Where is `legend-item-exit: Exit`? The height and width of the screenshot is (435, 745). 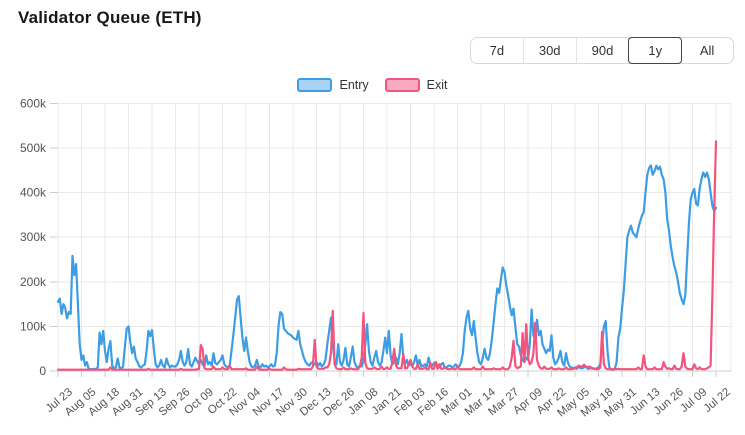
legend-item-exit: Exit is located at coordinates (416, 85).